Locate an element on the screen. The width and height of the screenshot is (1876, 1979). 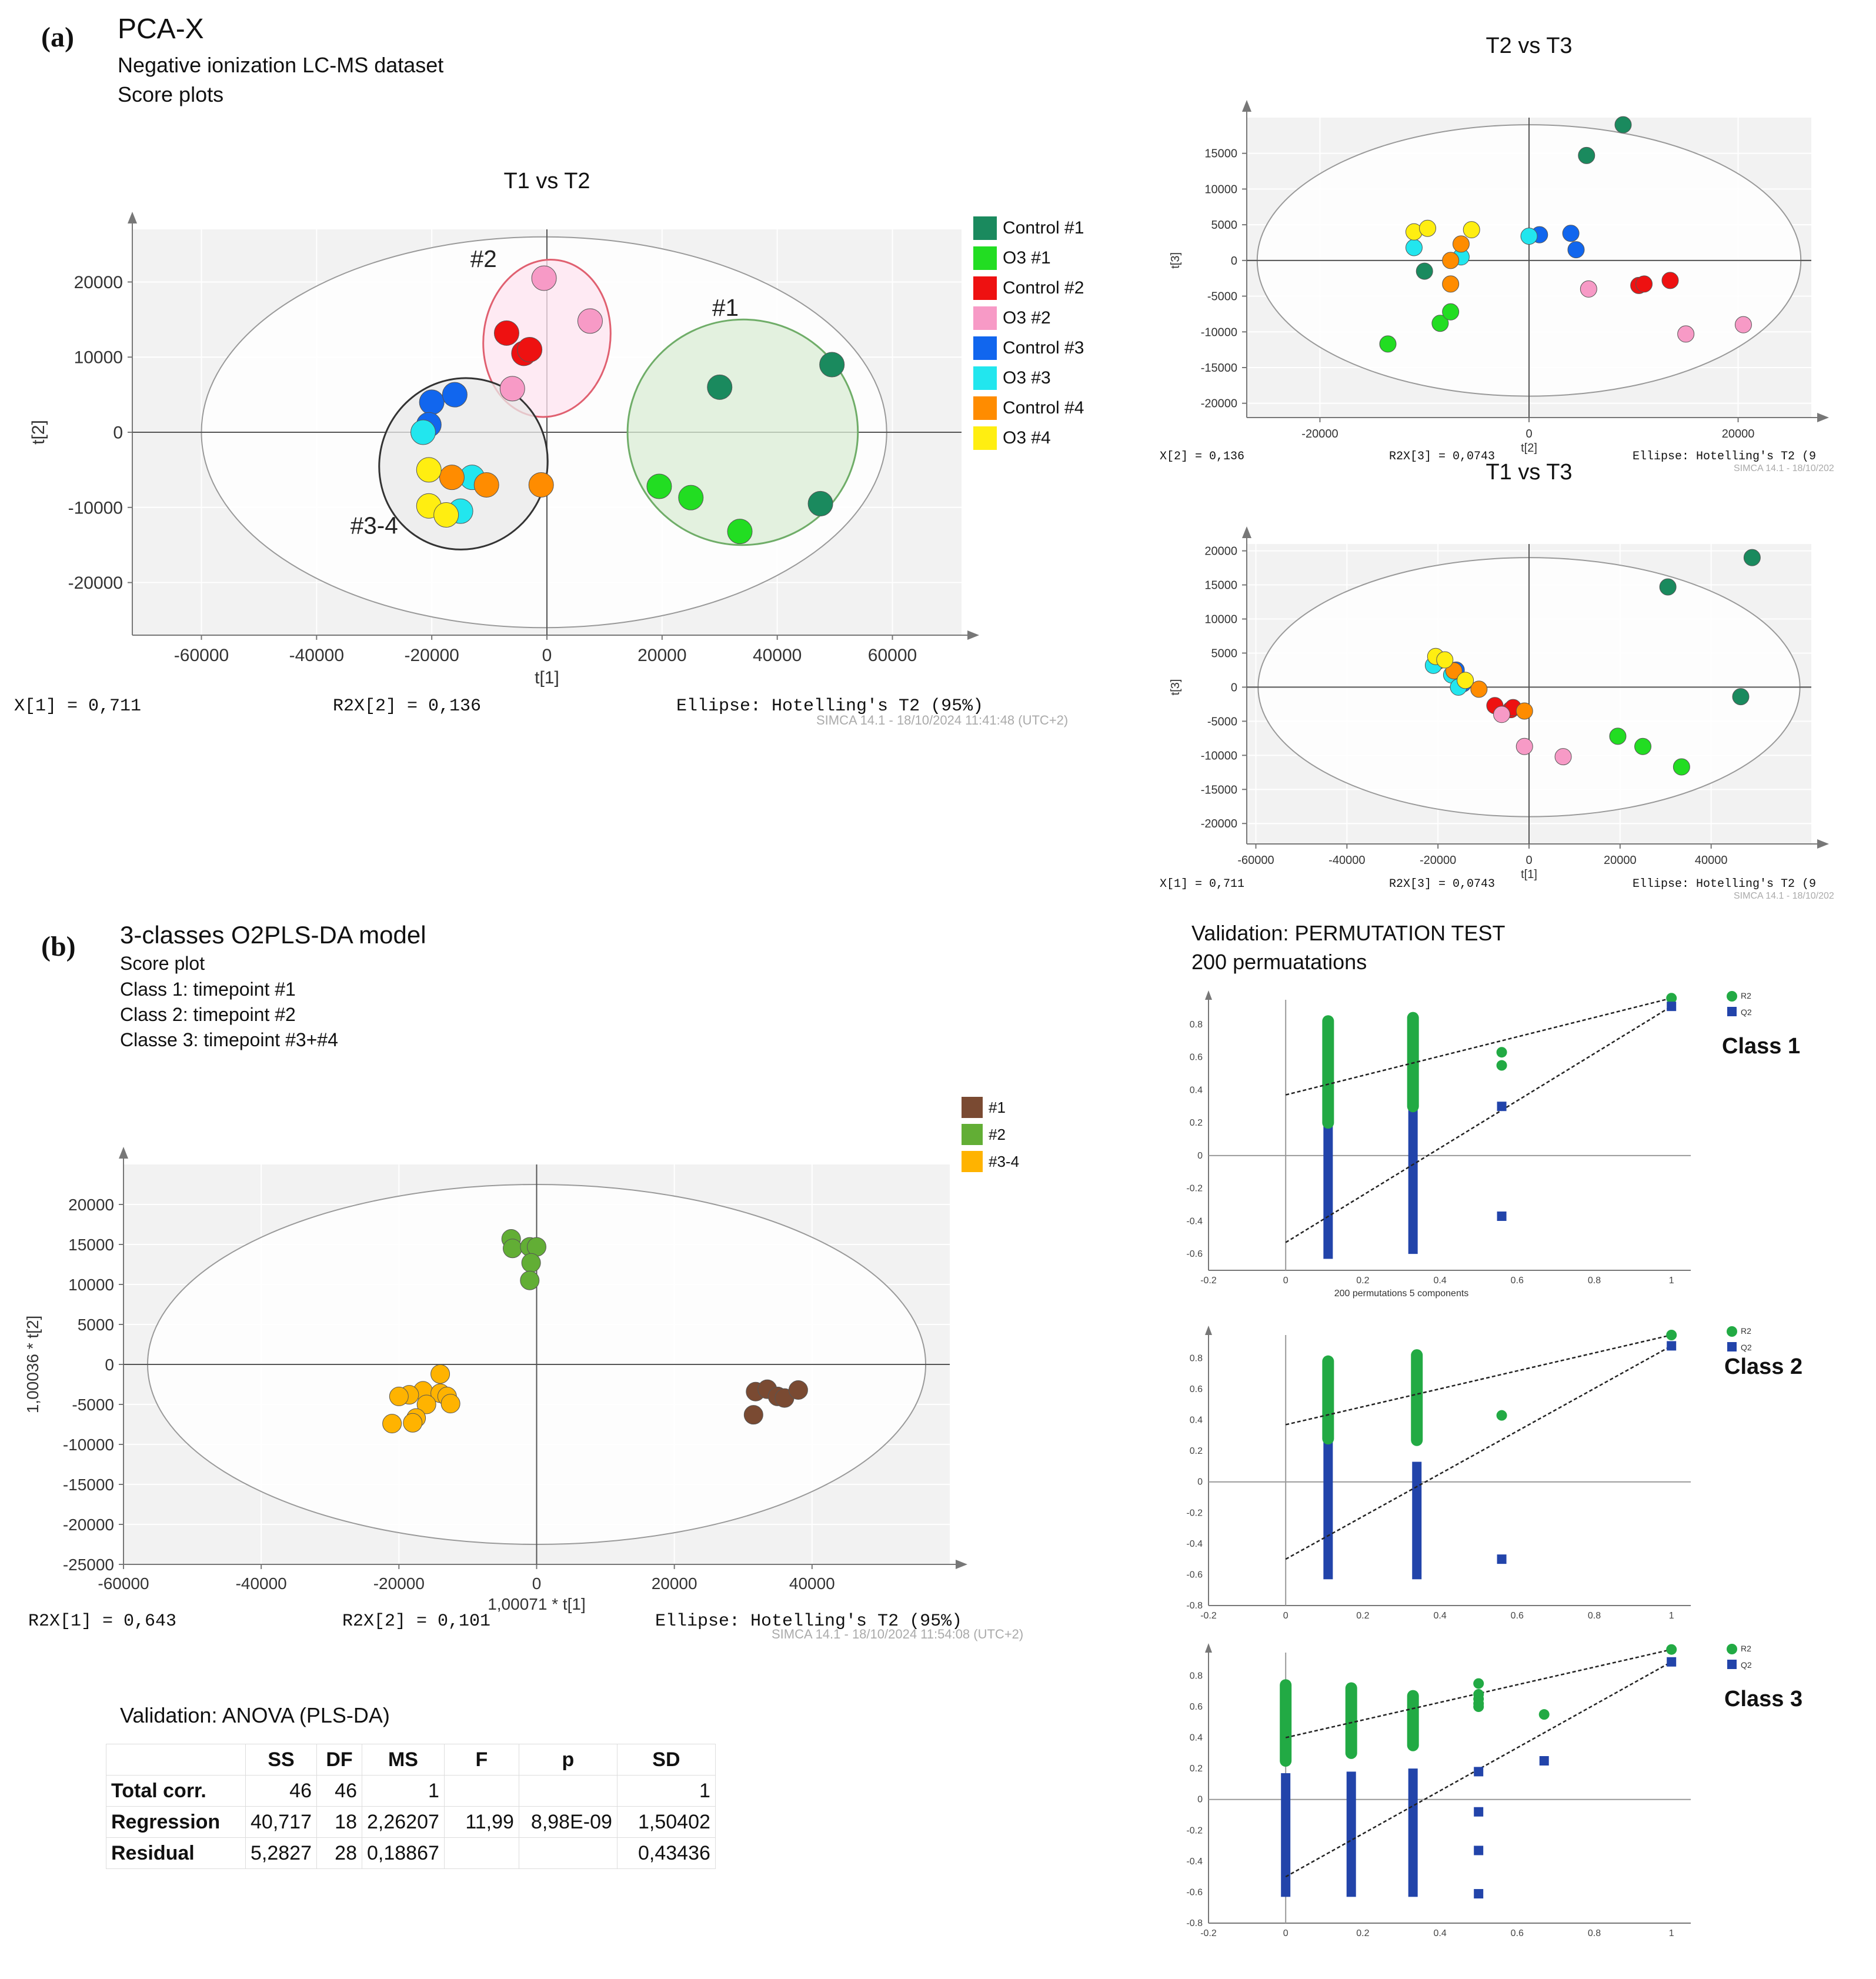
x-tick-label: 40000 is located at coordinates (812, 1583).